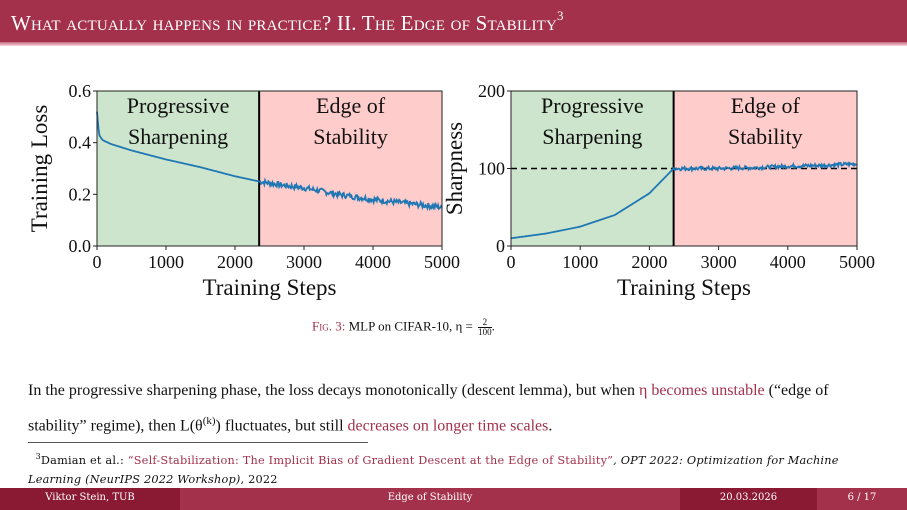 The width and height of the screenshot is (907, 510). What do you see at coordinates (453, 44) in the screenshot?
I see `header-shadow` at bounding box center [453, 44].